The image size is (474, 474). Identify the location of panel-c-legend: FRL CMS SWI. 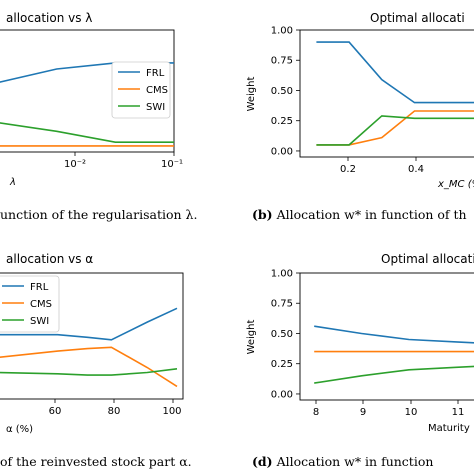
(30, 304).